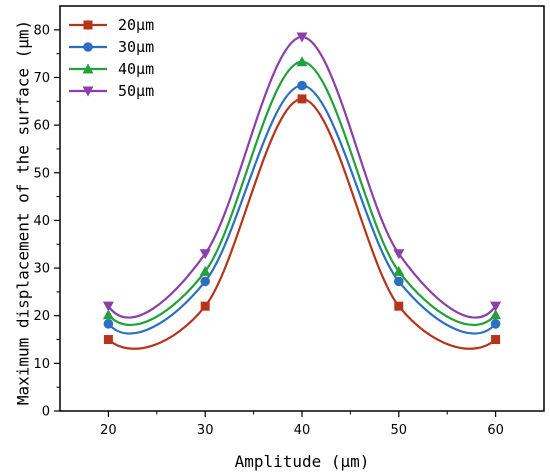 This screenshot has height=472, width=550. Describe the element at coordinates (111, 58) in the screenshot. I see `legend: 20μm 30μm 40μm 50μm` at that location.